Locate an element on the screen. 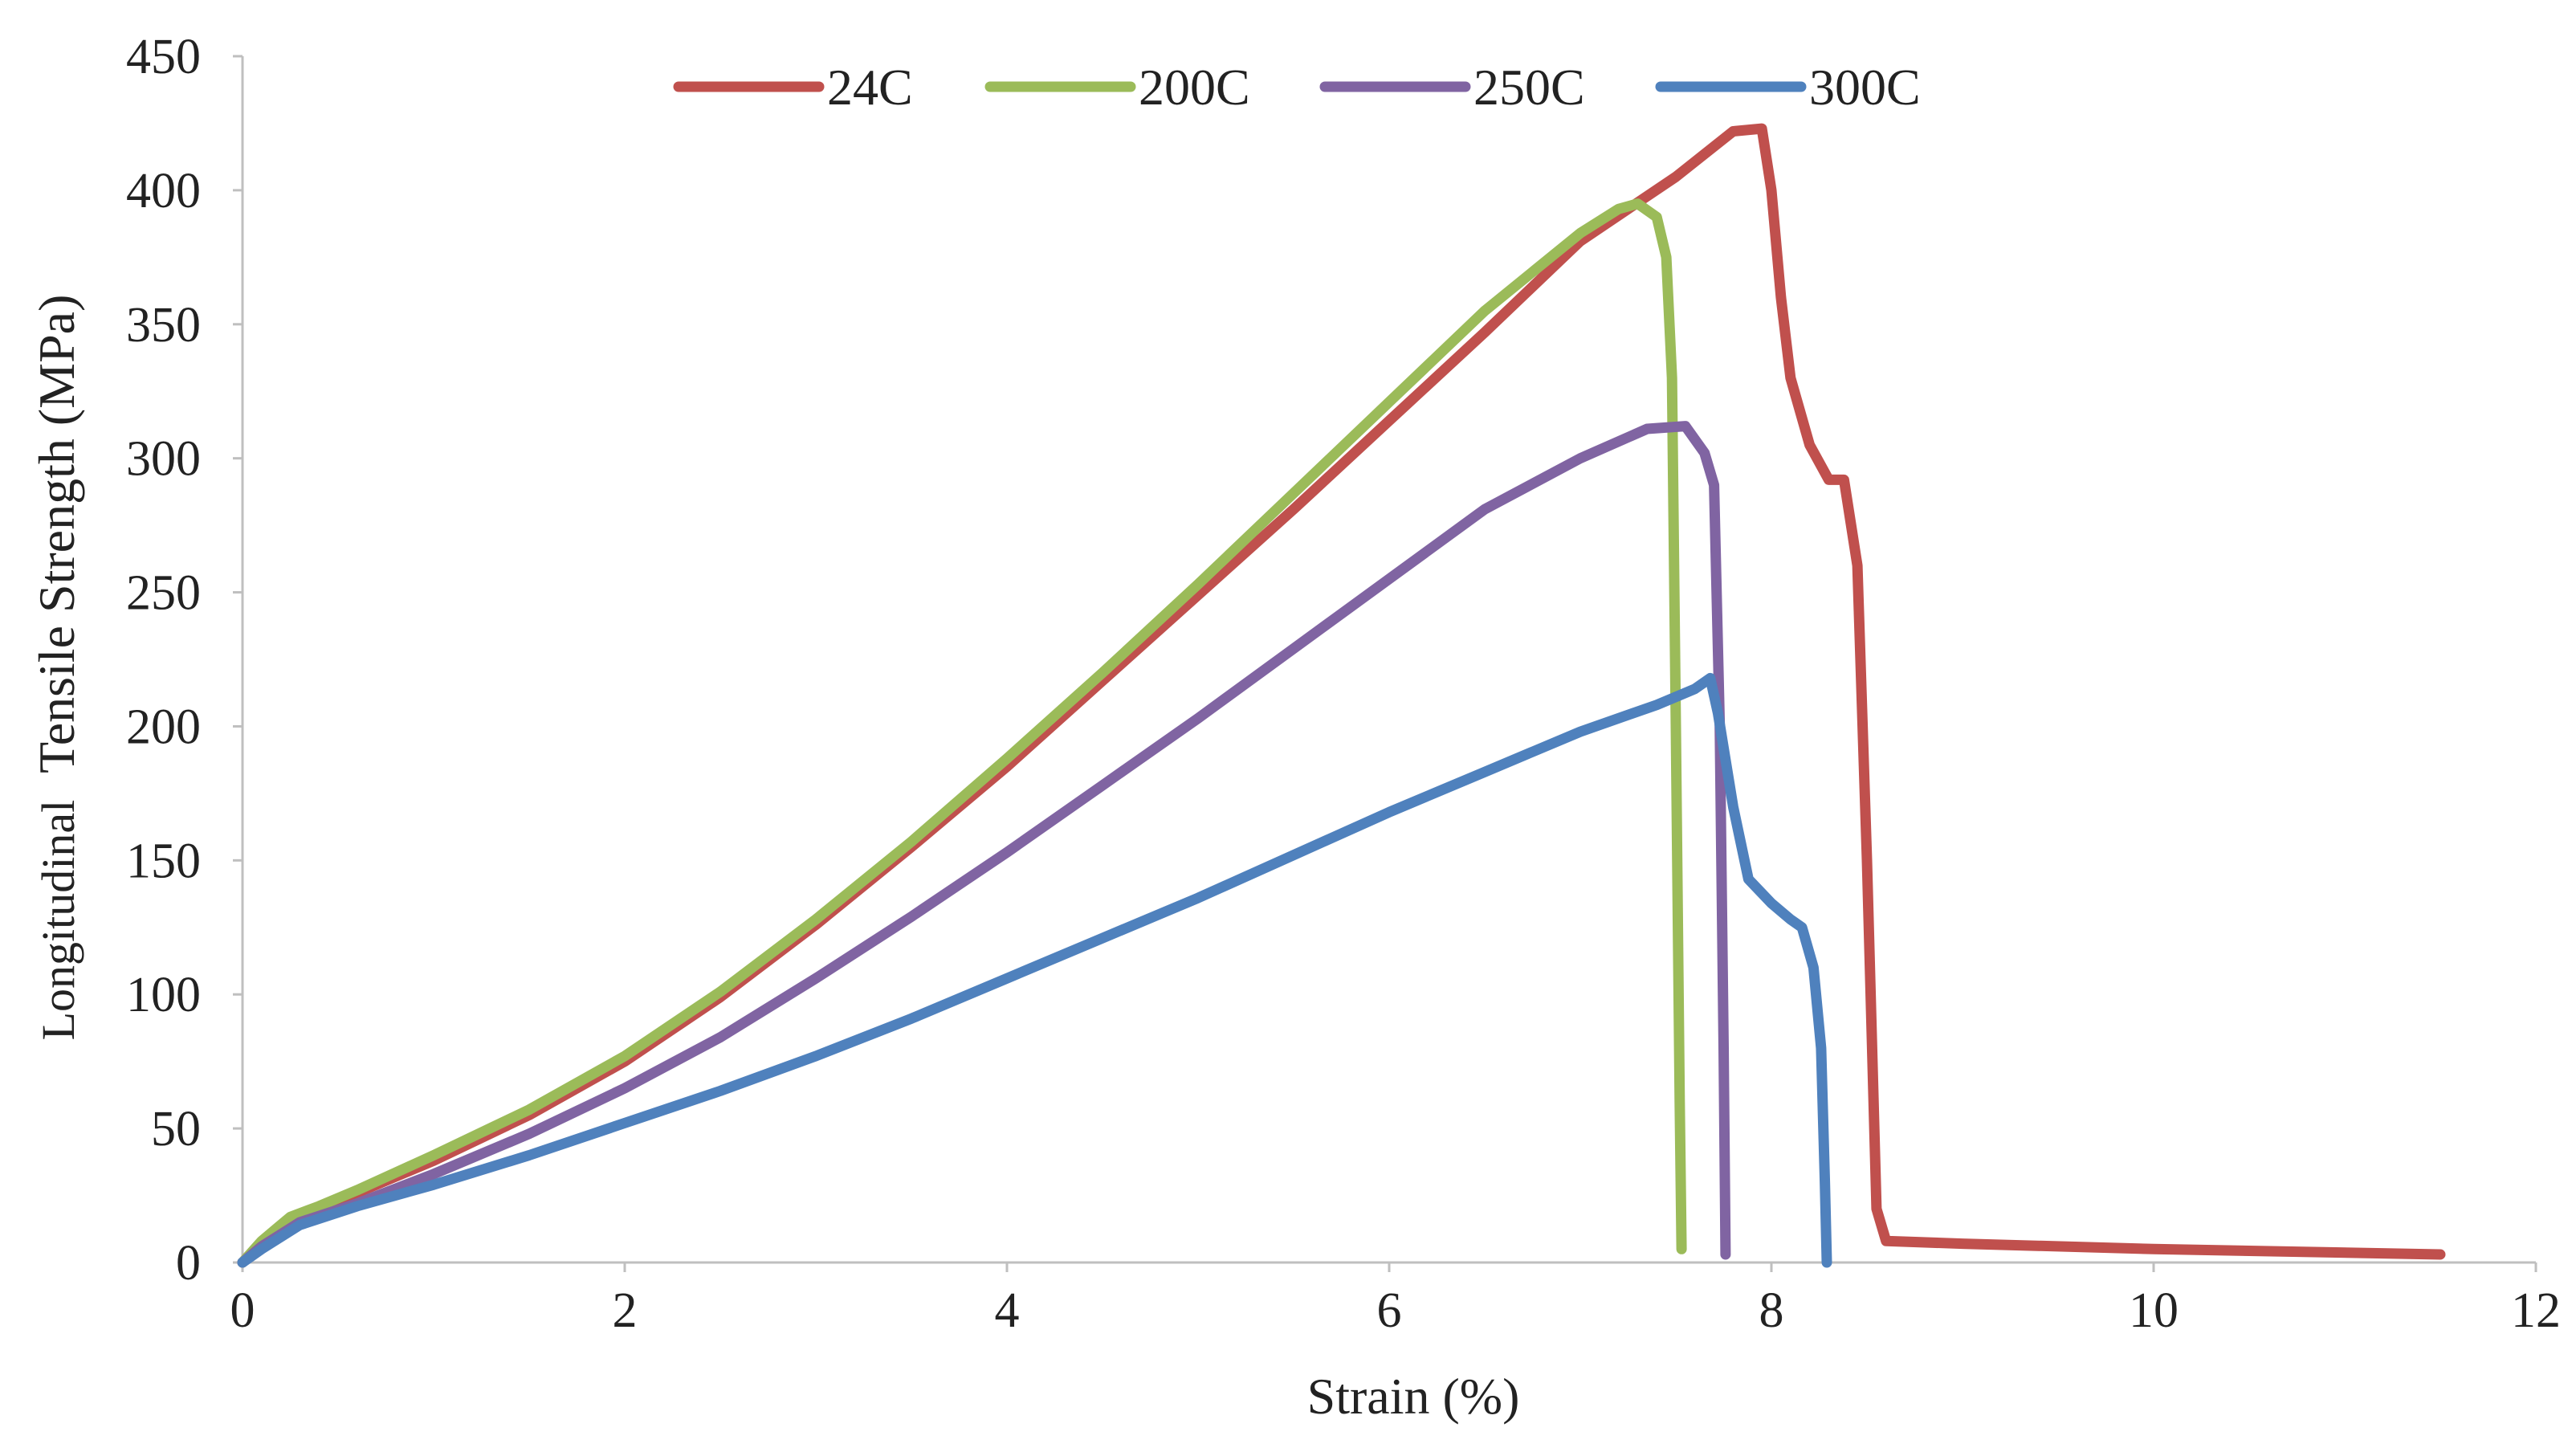  y-axis-title: Longitudinal Tensile Strength (MPa) is located at coordinates (56, 668).